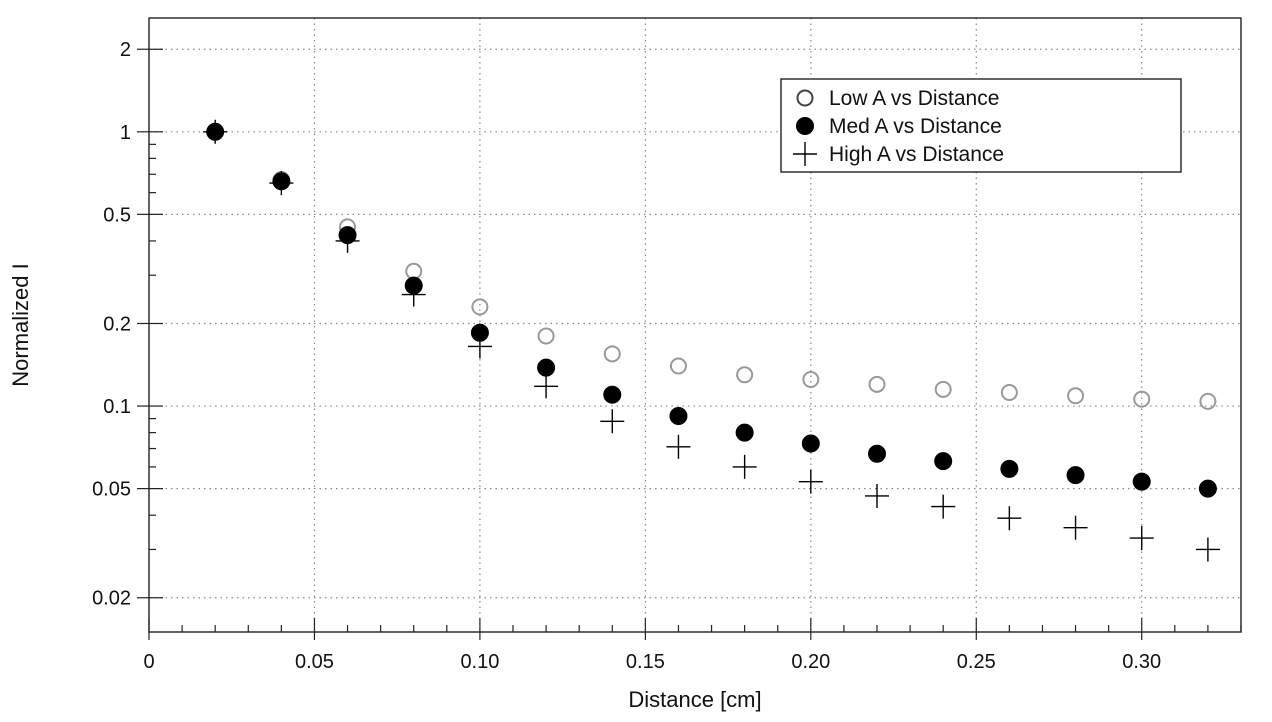 This screenshot has width=1272, height=722. What do you see at coordinates (314, 662) in the screenshot?
I see `x-tick-label: 0.05` at bounding box center [314, 662].